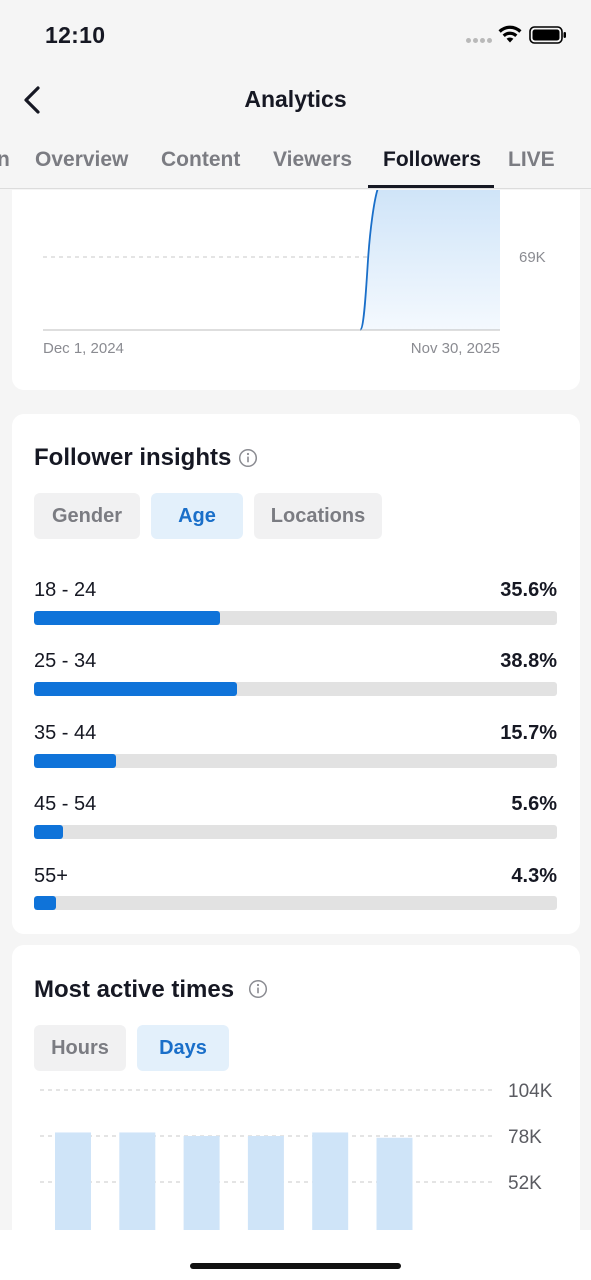 The width and height of the screenshot is (591, 1280). I want to click on most-active-times-title: Most active times, so click(134, 989).